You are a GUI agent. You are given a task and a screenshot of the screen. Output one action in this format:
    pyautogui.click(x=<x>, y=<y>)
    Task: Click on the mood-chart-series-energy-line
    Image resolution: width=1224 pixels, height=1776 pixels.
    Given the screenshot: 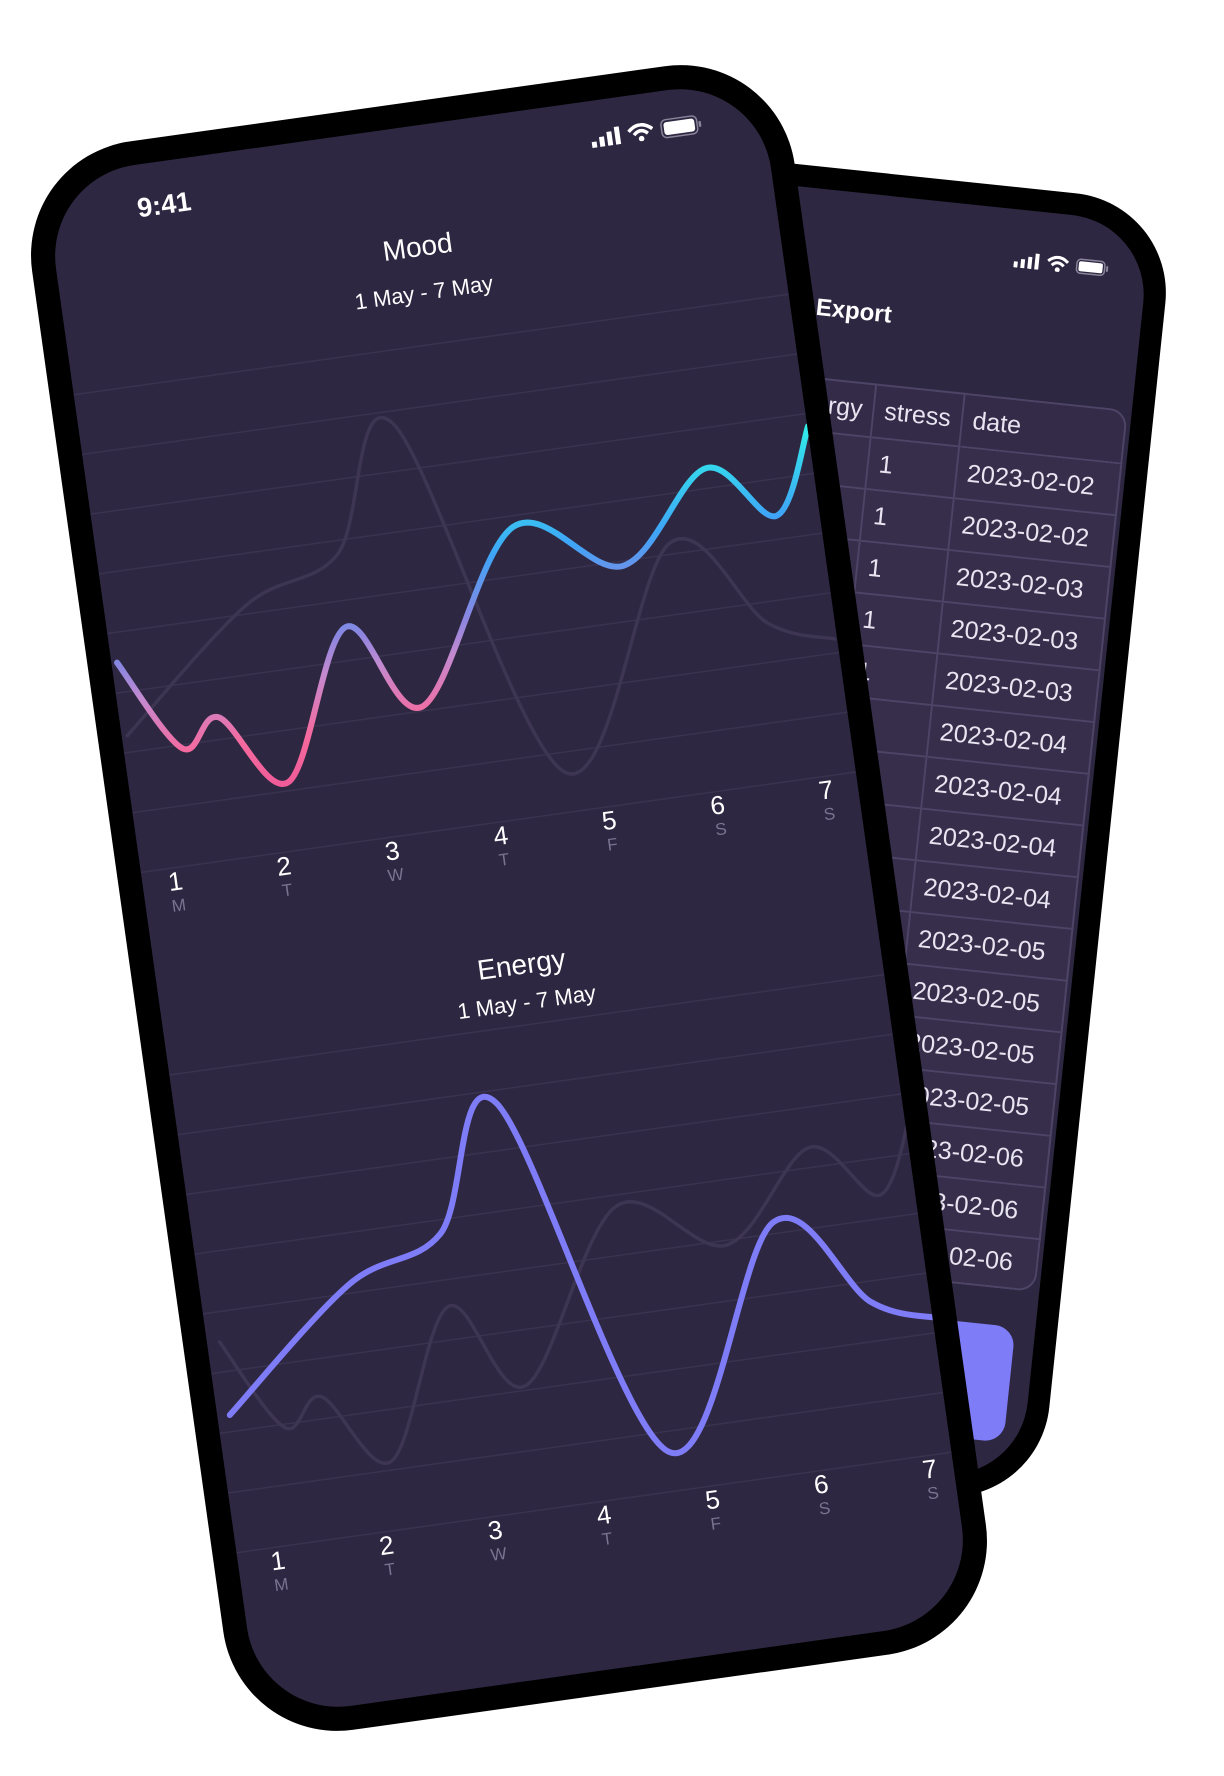 What is the action you would take?
    pyautogui.click(x=481, y=595)
    